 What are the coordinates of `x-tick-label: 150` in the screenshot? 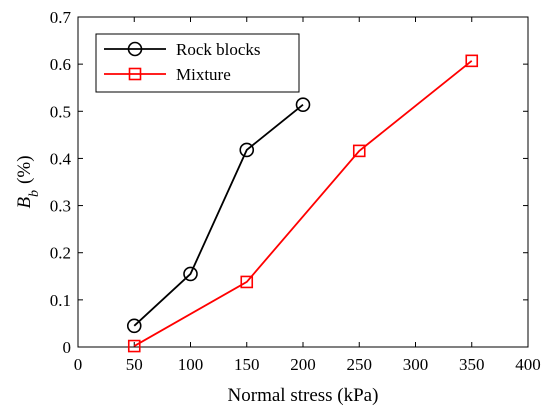 It's located at (247, 364).